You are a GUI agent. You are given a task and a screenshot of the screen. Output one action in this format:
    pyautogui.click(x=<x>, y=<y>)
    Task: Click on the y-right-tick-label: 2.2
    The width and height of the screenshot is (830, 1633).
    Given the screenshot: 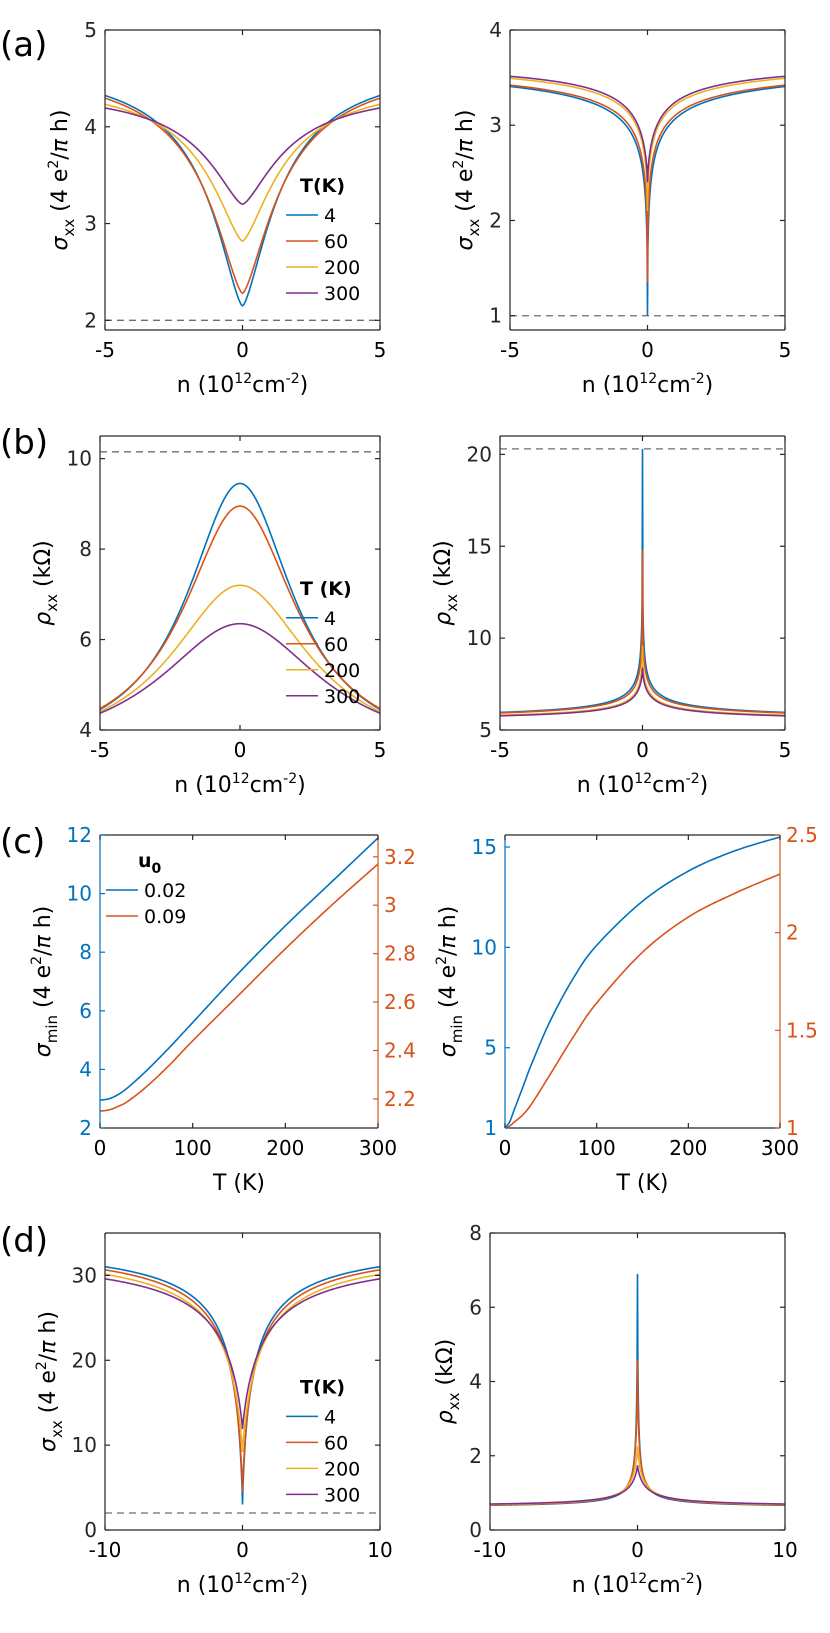 What is the action you would take?
    pyautogui.click(x=400, y=1099)
    